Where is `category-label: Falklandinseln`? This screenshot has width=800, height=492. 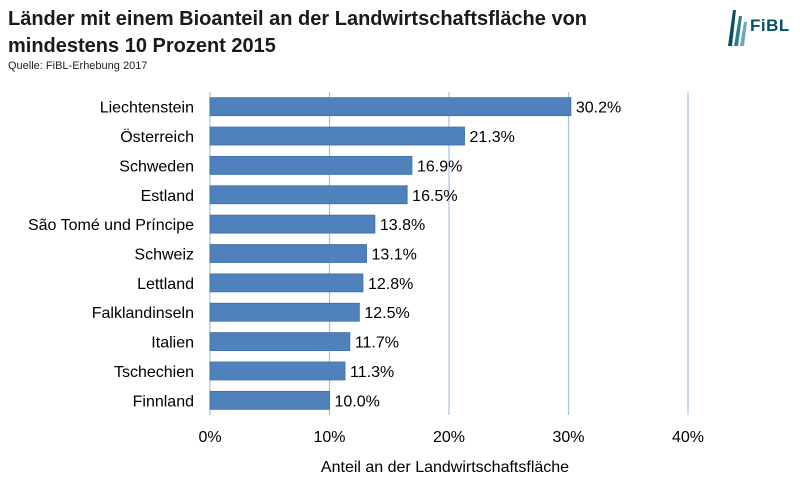 category-label: Falklandinseln is located at coordinates (143, 313).